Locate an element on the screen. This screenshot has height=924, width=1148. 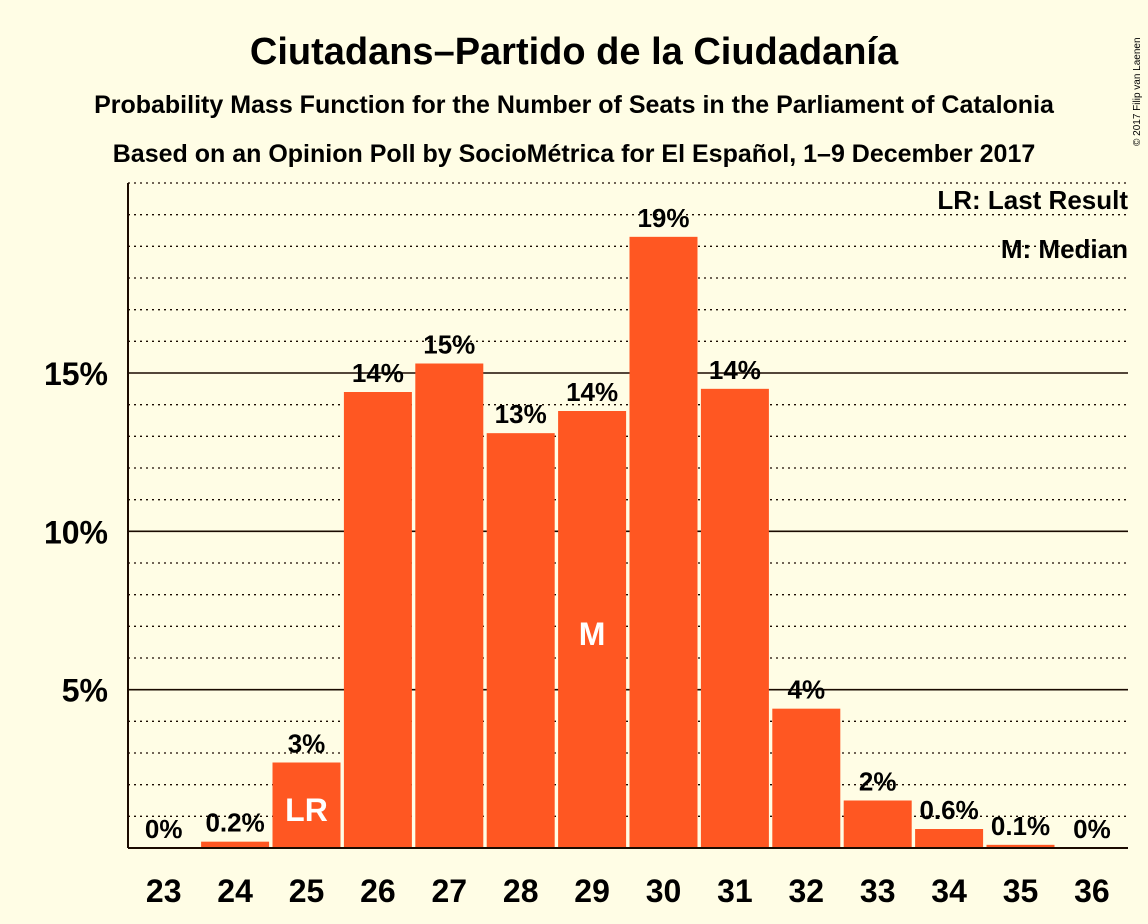
copyright-notice: © 2017 Filip van Laenen is located at coordinates (1137, 91).